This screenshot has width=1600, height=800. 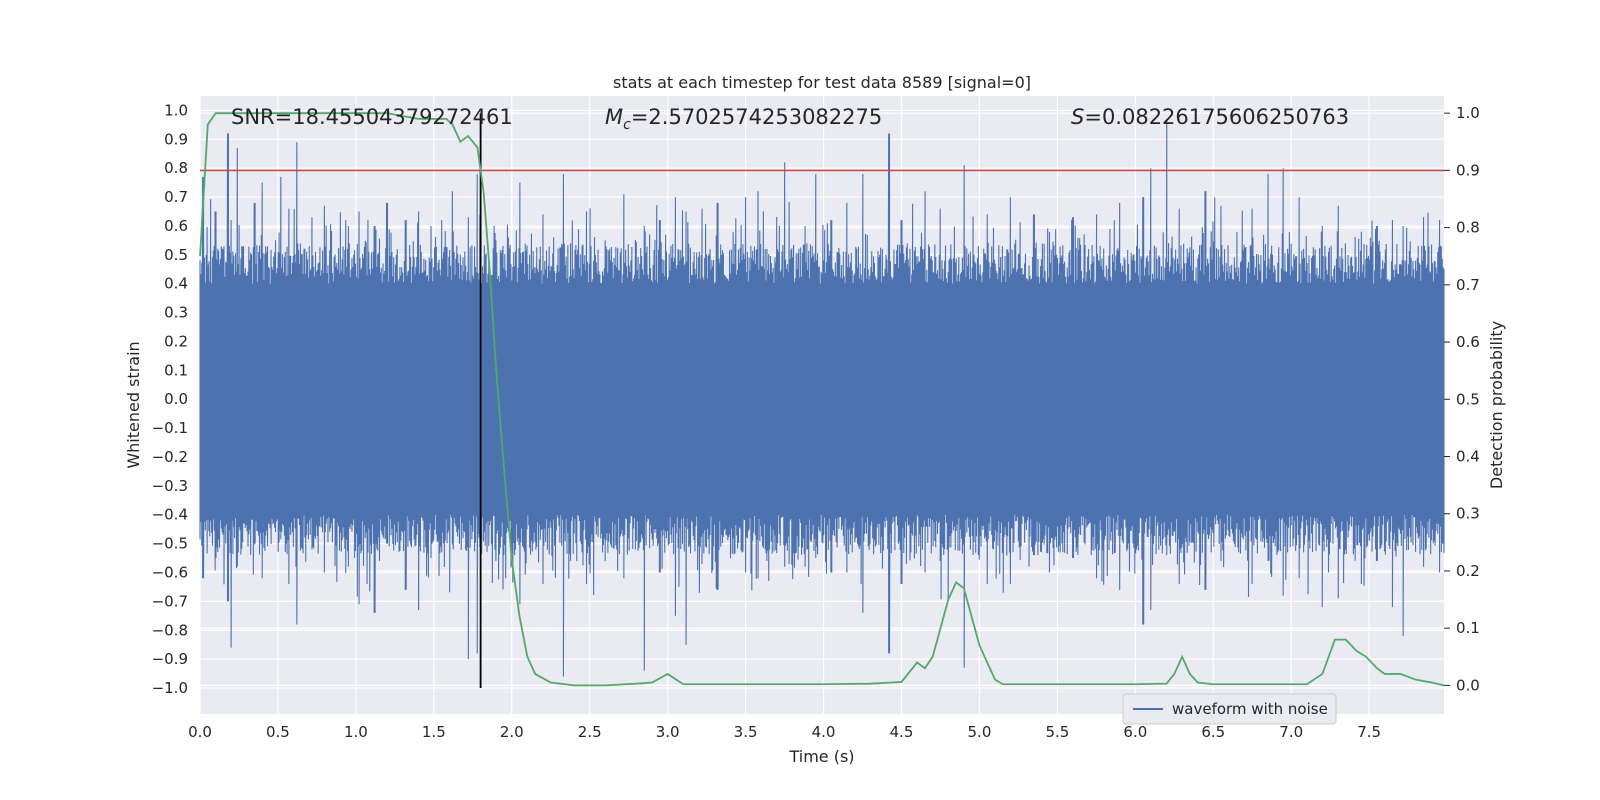 I want to click on x-tick-label: 0.5, so click(x=278, y=732).